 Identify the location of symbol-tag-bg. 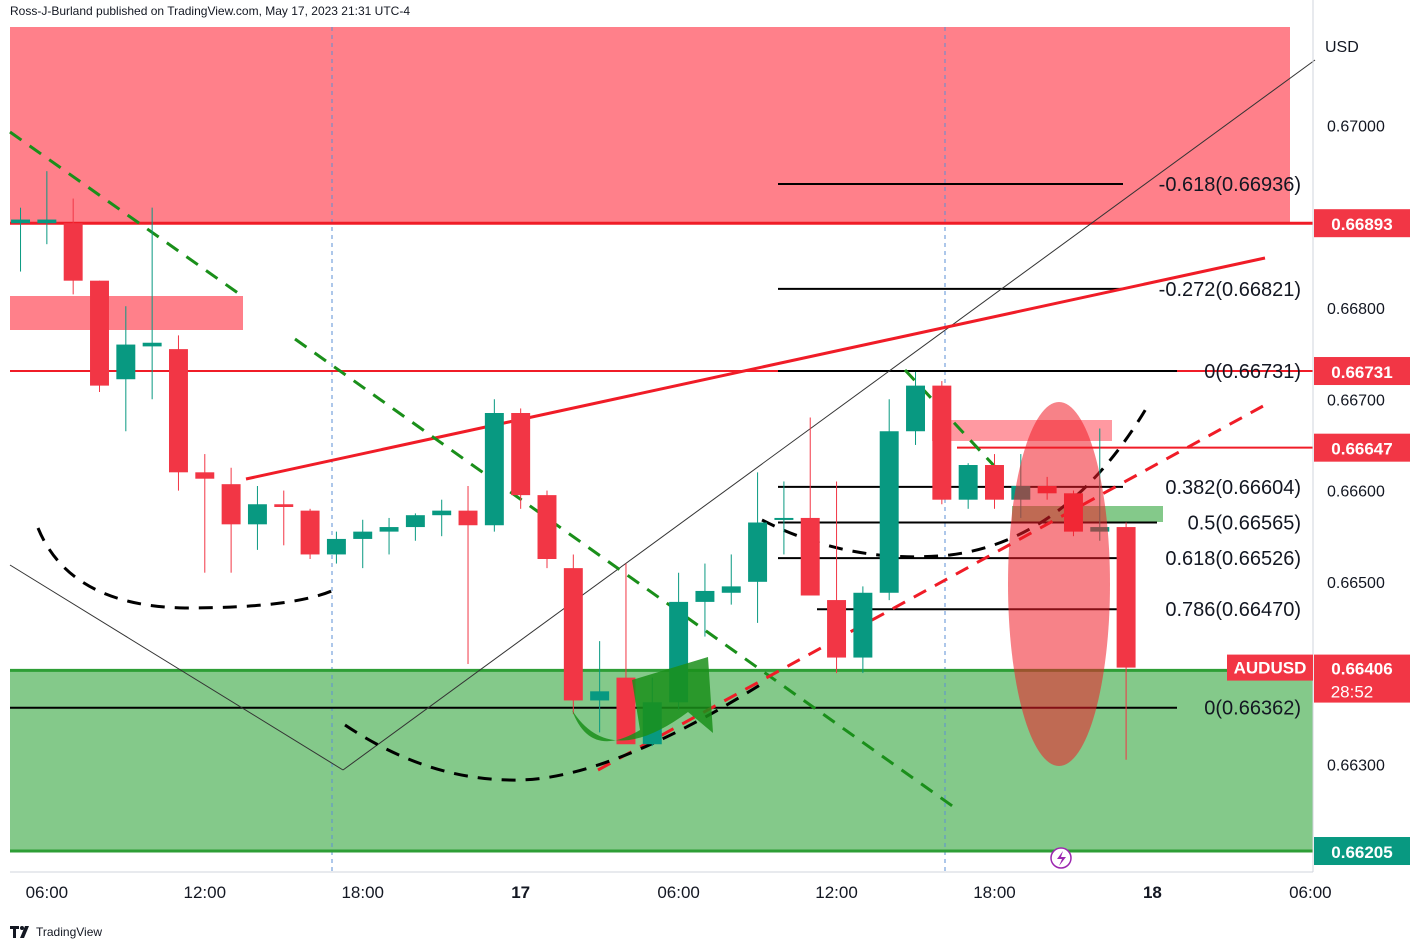
(1270, 667).